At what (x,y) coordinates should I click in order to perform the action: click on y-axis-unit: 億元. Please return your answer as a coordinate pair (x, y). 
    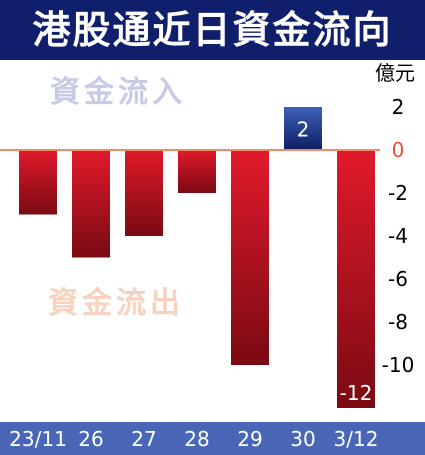
    Looking at the image, I should click on (395, 73).